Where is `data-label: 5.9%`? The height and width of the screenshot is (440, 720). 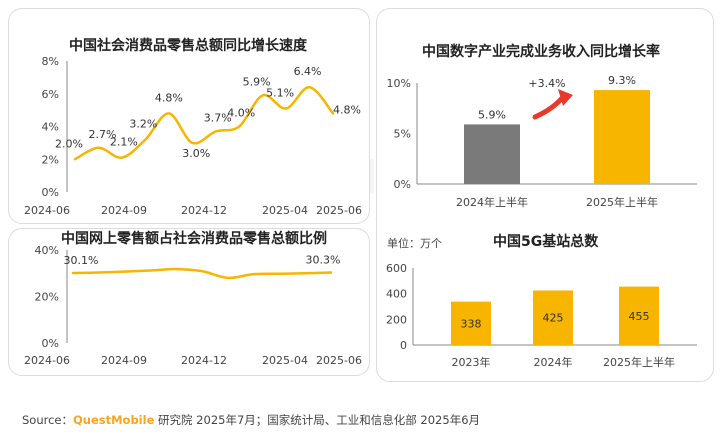 data-label: 5.9% is located at coordinates (257, 81).